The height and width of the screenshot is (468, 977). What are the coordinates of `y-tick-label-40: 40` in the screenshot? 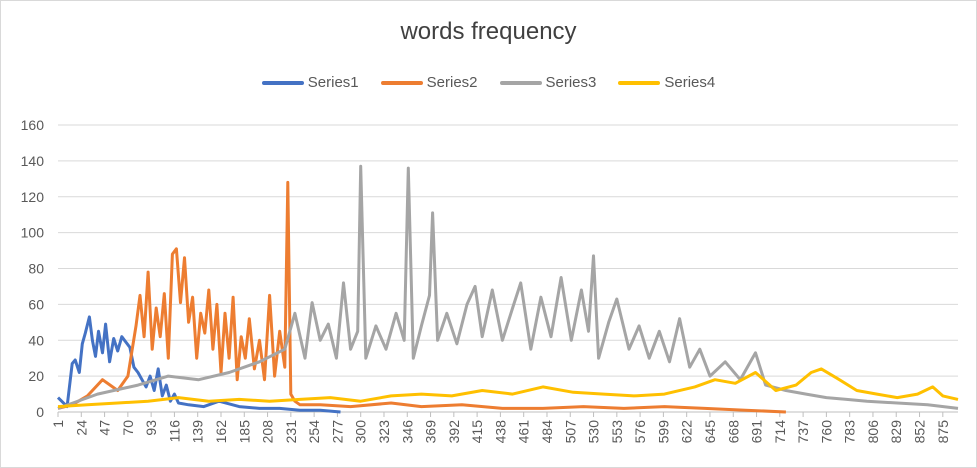 It's located at (36, 340).